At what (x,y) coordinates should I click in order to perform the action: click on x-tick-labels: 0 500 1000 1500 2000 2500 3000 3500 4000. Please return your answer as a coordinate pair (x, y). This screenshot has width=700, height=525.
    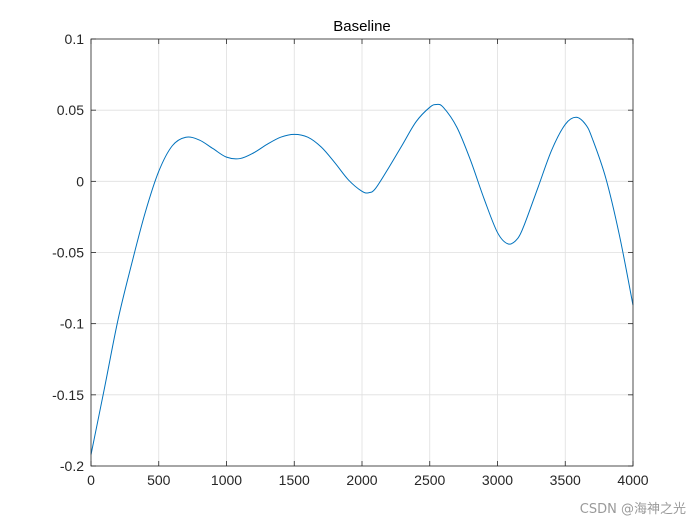
    Looking at the image, I should click on (368, 480).